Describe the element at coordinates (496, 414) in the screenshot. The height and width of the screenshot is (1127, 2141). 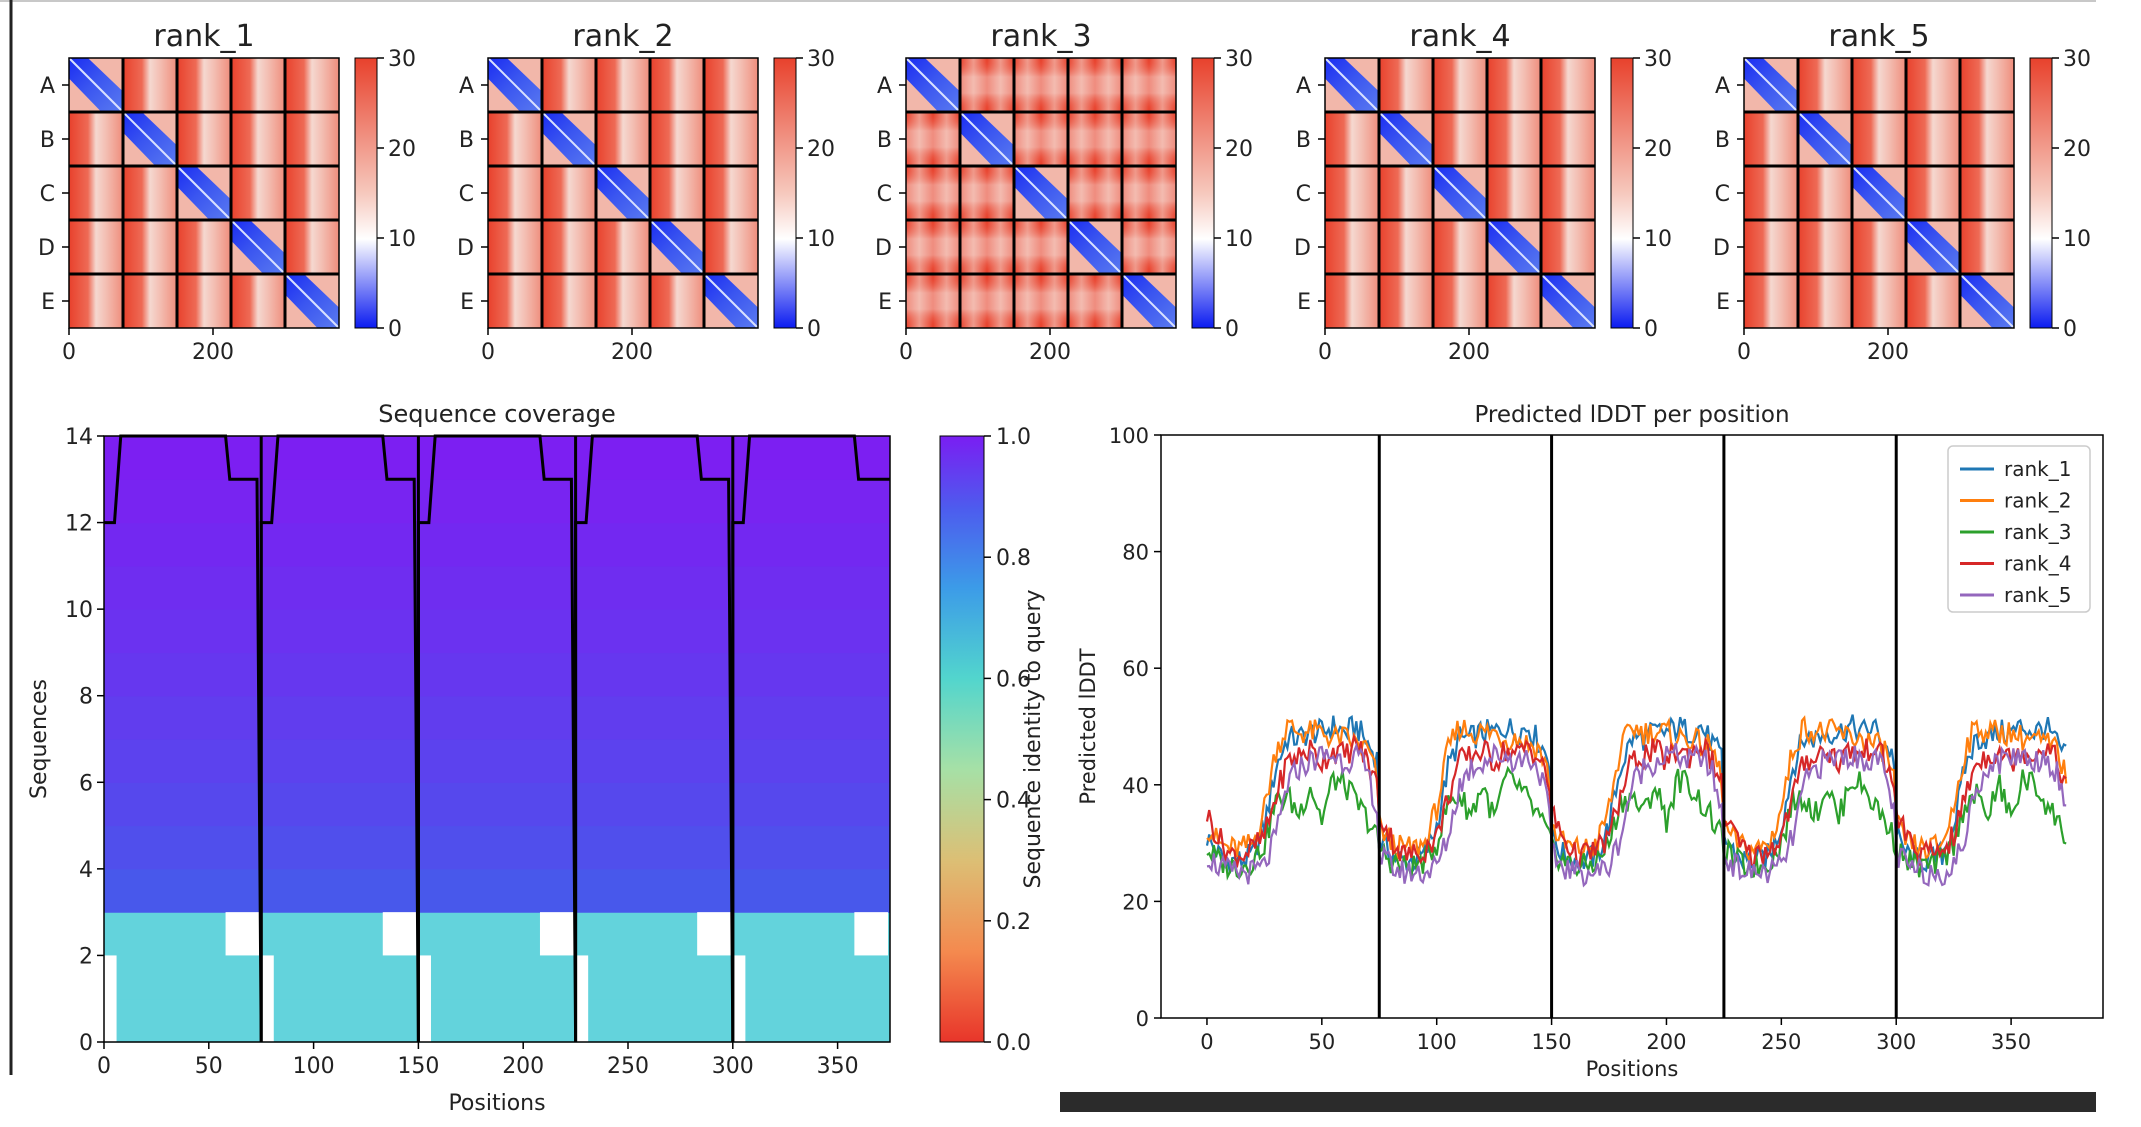
I see `coverage-title: Sequence coverage` at that location.